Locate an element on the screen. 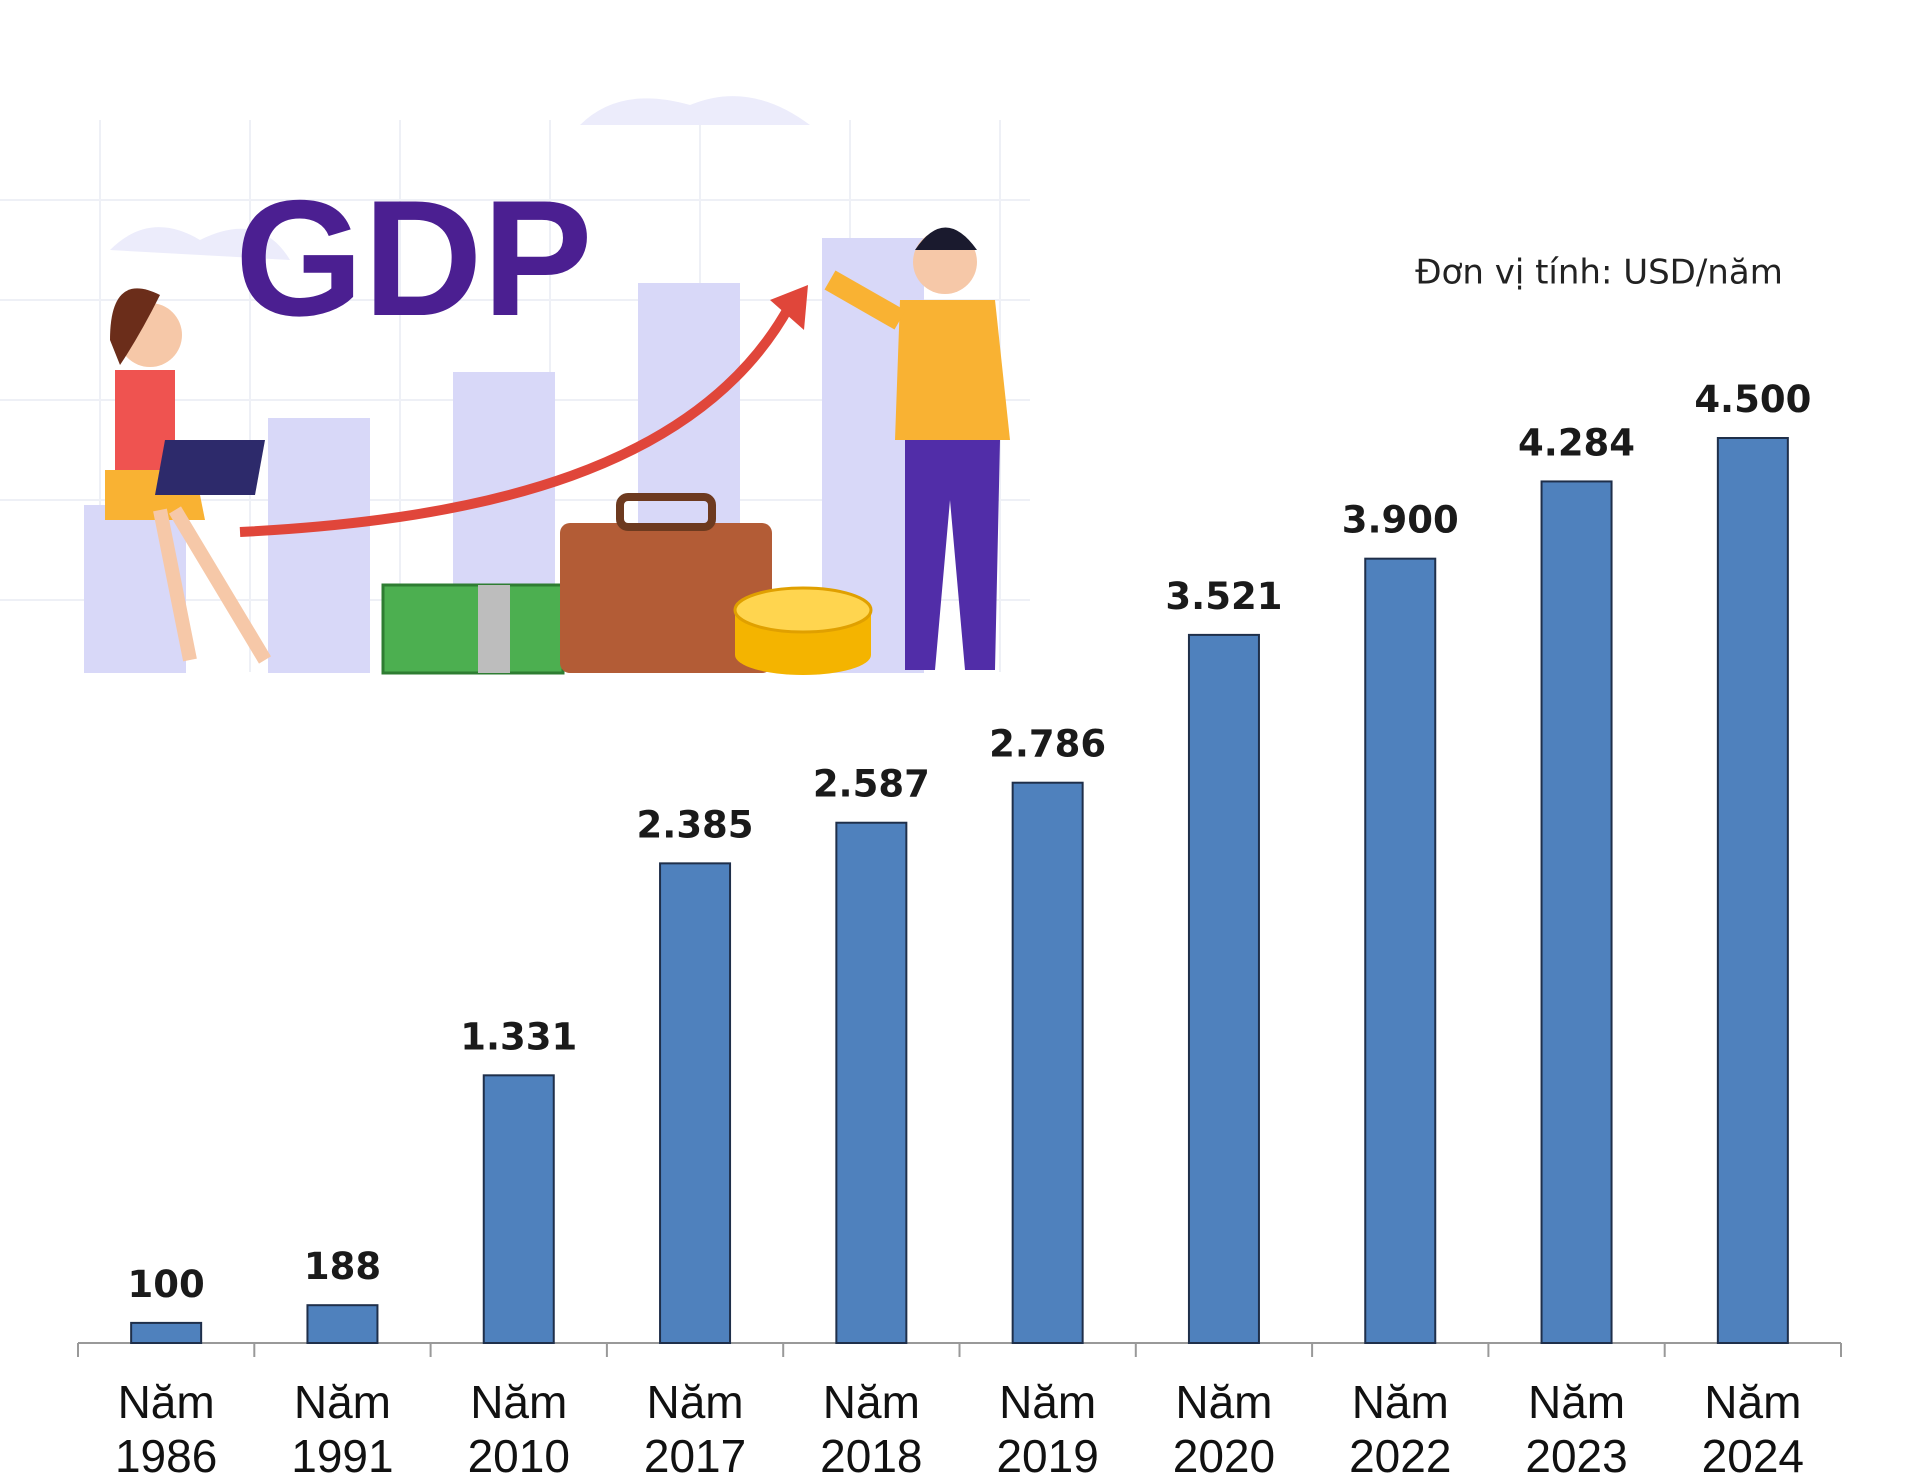 This screenshot has height=1484, width=1920. coins is located at coordinates (803, 630).